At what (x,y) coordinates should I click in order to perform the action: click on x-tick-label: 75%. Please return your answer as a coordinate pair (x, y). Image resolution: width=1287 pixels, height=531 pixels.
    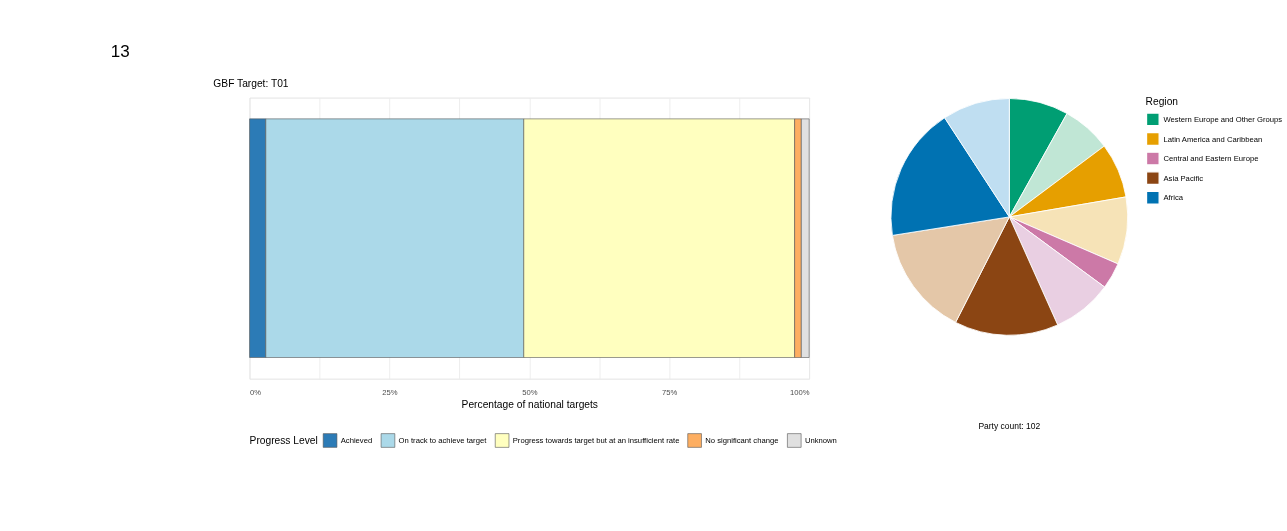
    Looking at the image, I should click on (670, 393).